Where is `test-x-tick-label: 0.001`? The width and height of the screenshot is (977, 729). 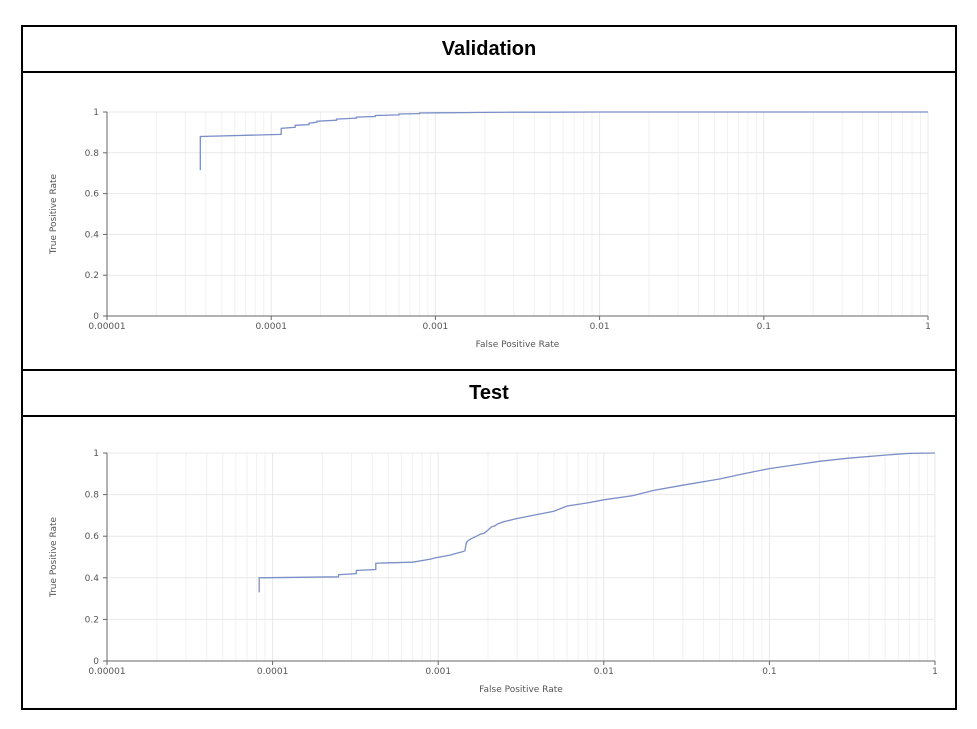 test-x-tick-label: 0.001 is located at coordinates (438, 672).